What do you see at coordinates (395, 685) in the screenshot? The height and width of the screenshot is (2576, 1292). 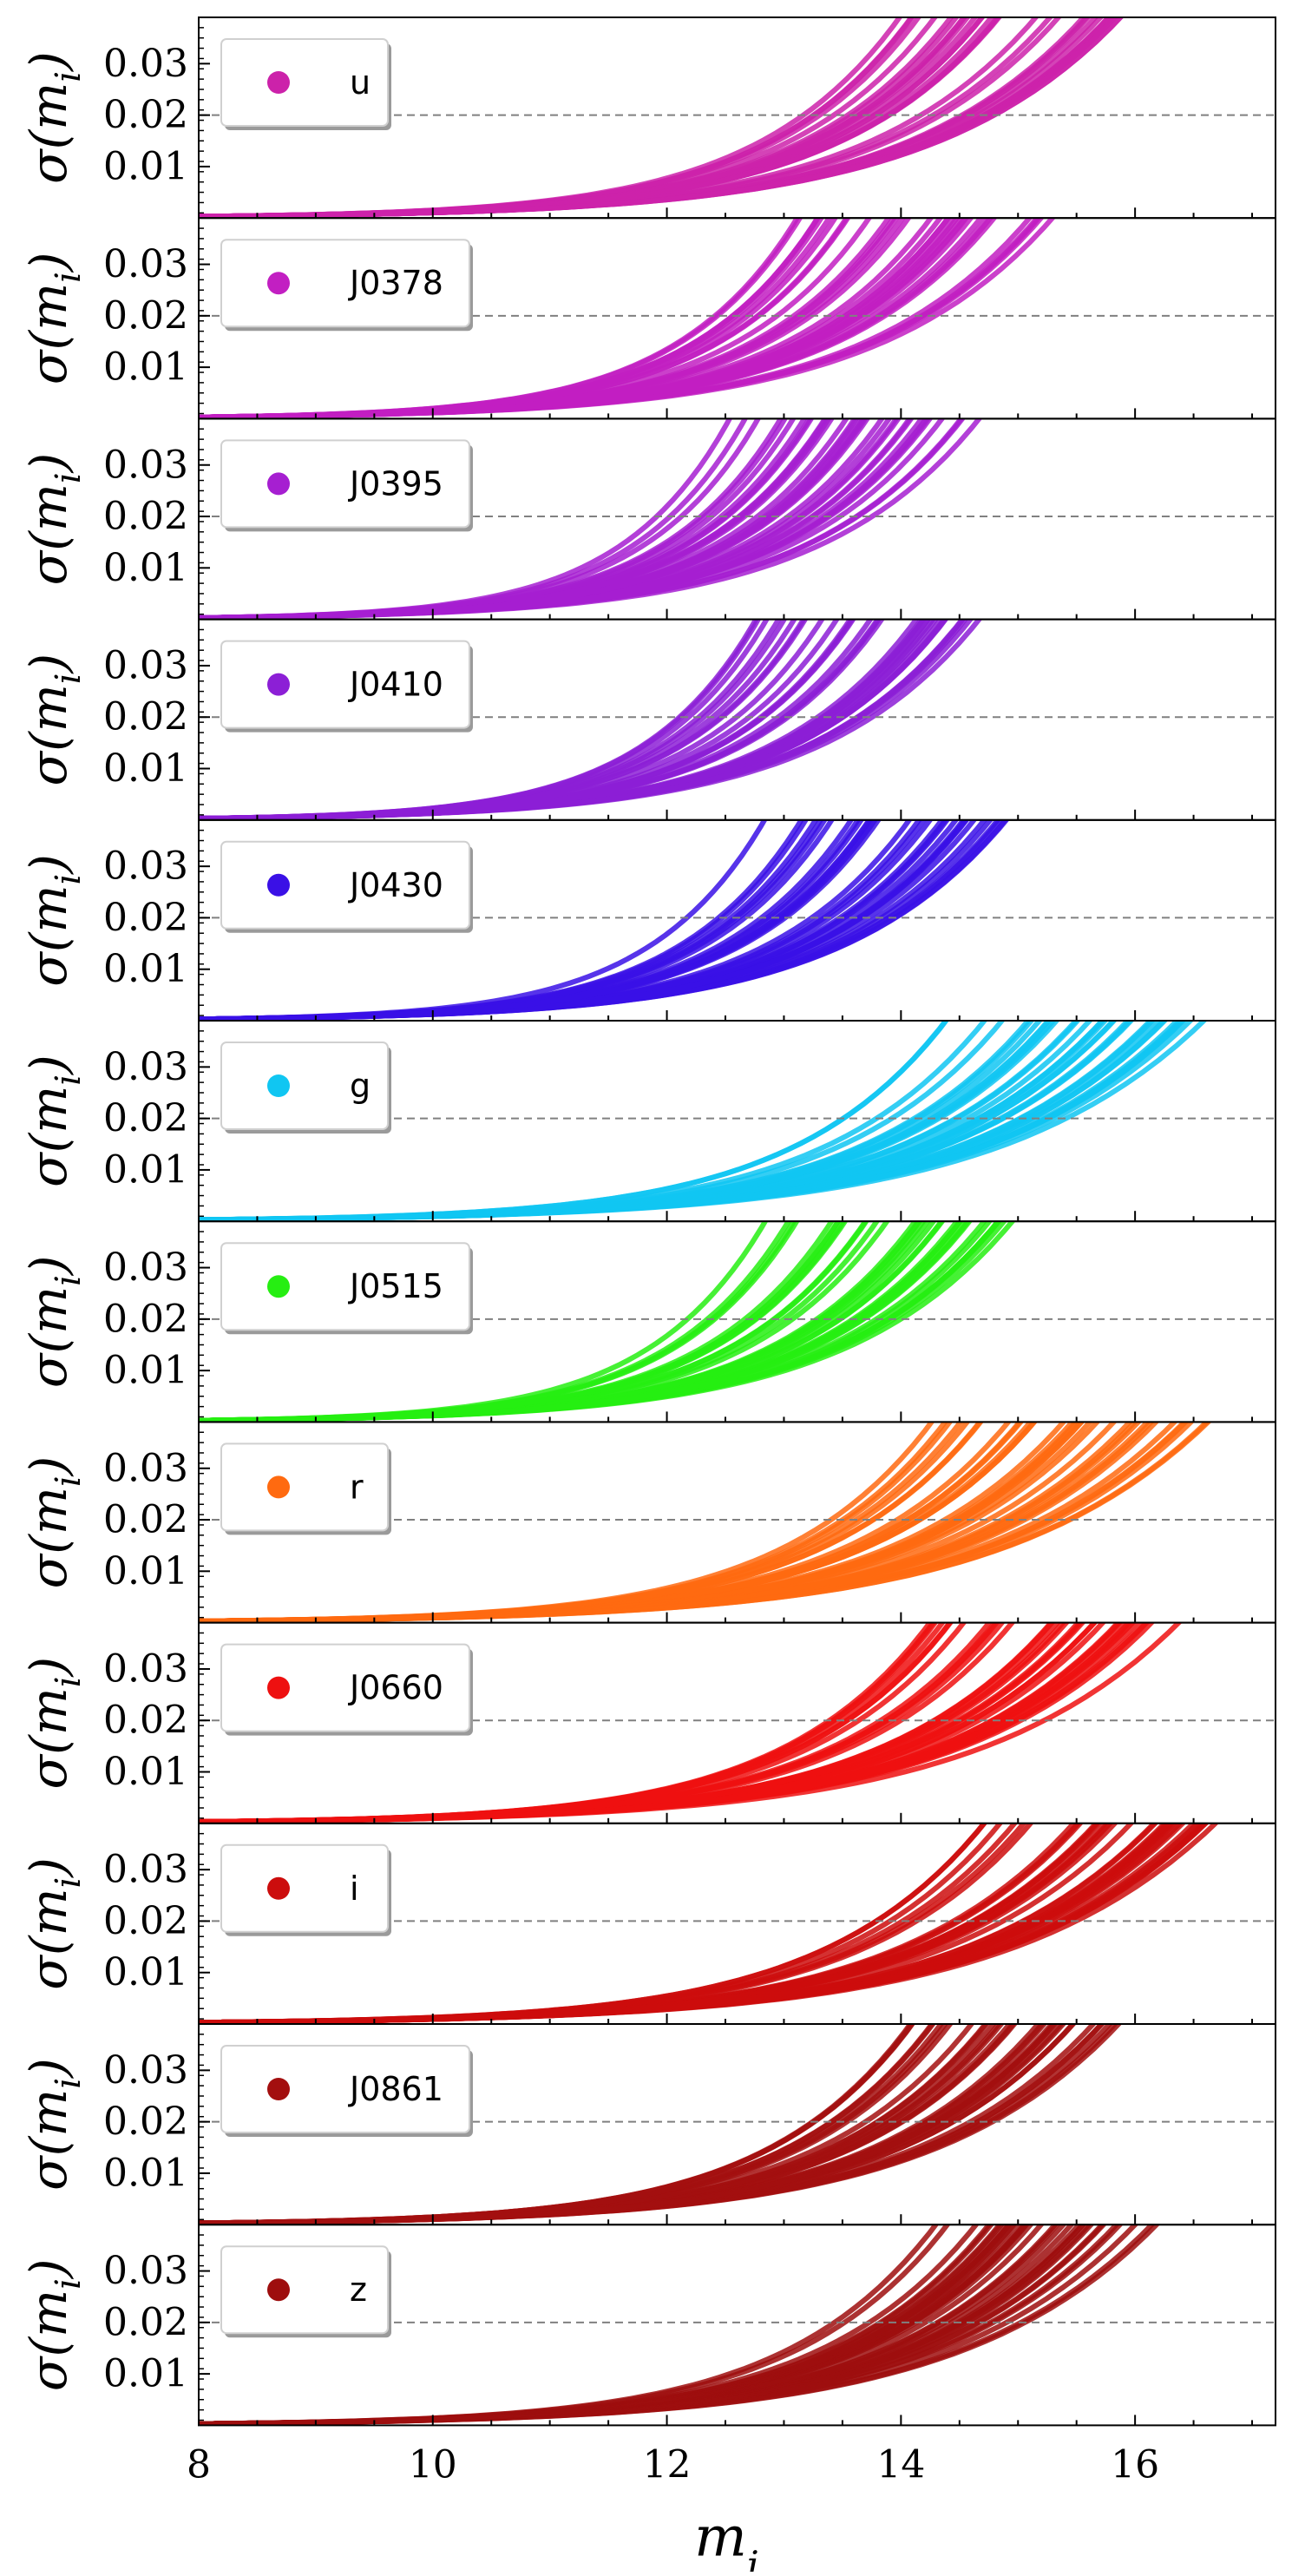 I see `legend-label: J0410` at bounding box center [395, 685].